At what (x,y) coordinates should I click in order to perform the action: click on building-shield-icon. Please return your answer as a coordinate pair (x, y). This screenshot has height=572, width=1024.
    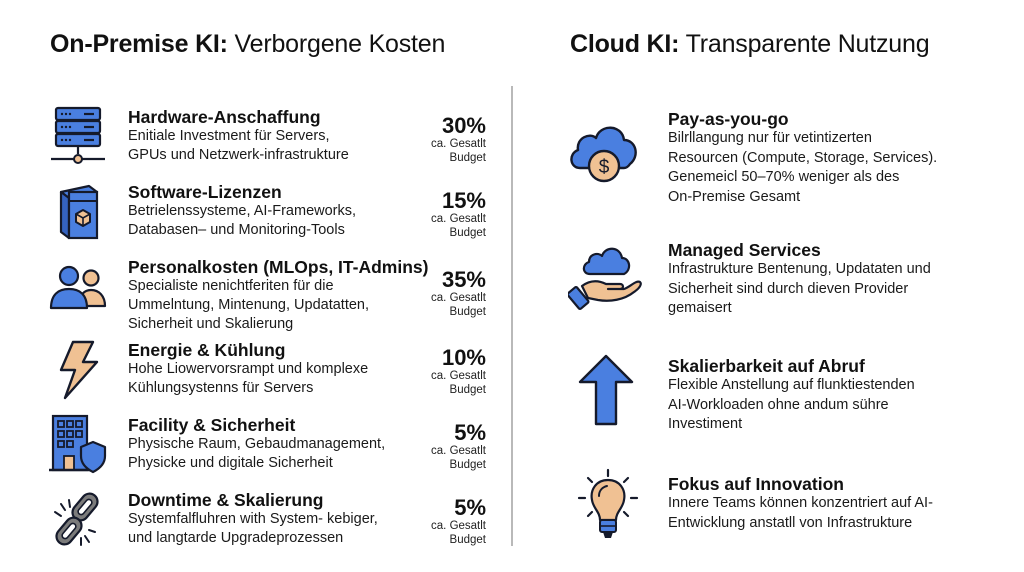
    Looking at the image, I should click on (78, 443).